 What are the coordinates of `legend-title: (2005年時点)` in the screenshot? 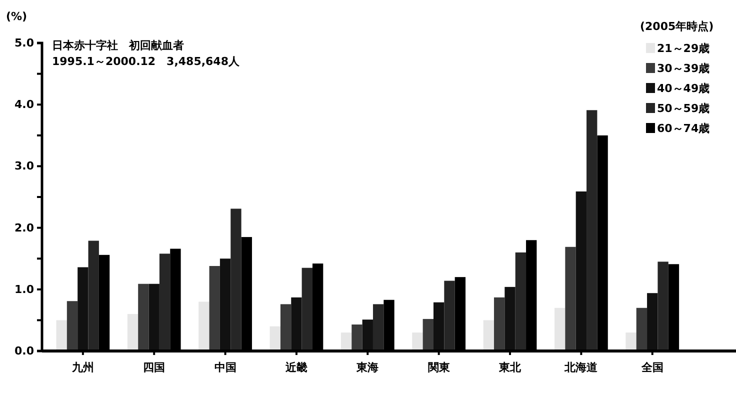 It's located at (677, 26).